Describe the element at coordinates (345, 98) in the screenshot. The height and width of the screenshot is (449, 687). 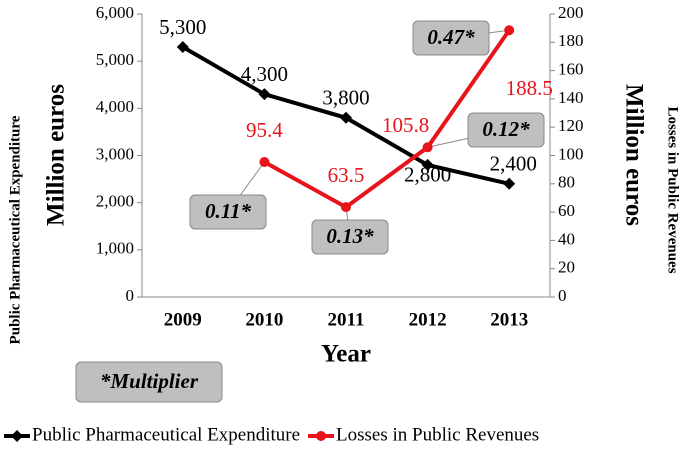
I see `data-label: 3,800` at that location.